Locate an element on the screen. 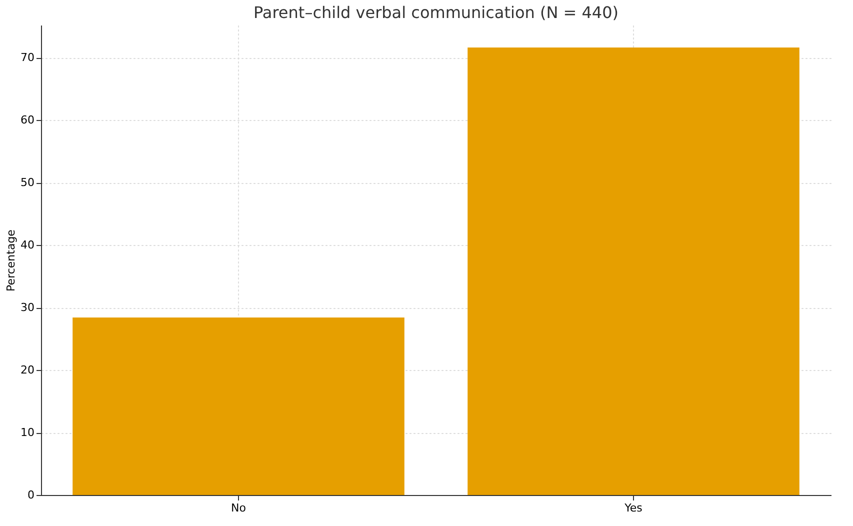  y-tick-label: 10 is located at coordinates (27, 432).